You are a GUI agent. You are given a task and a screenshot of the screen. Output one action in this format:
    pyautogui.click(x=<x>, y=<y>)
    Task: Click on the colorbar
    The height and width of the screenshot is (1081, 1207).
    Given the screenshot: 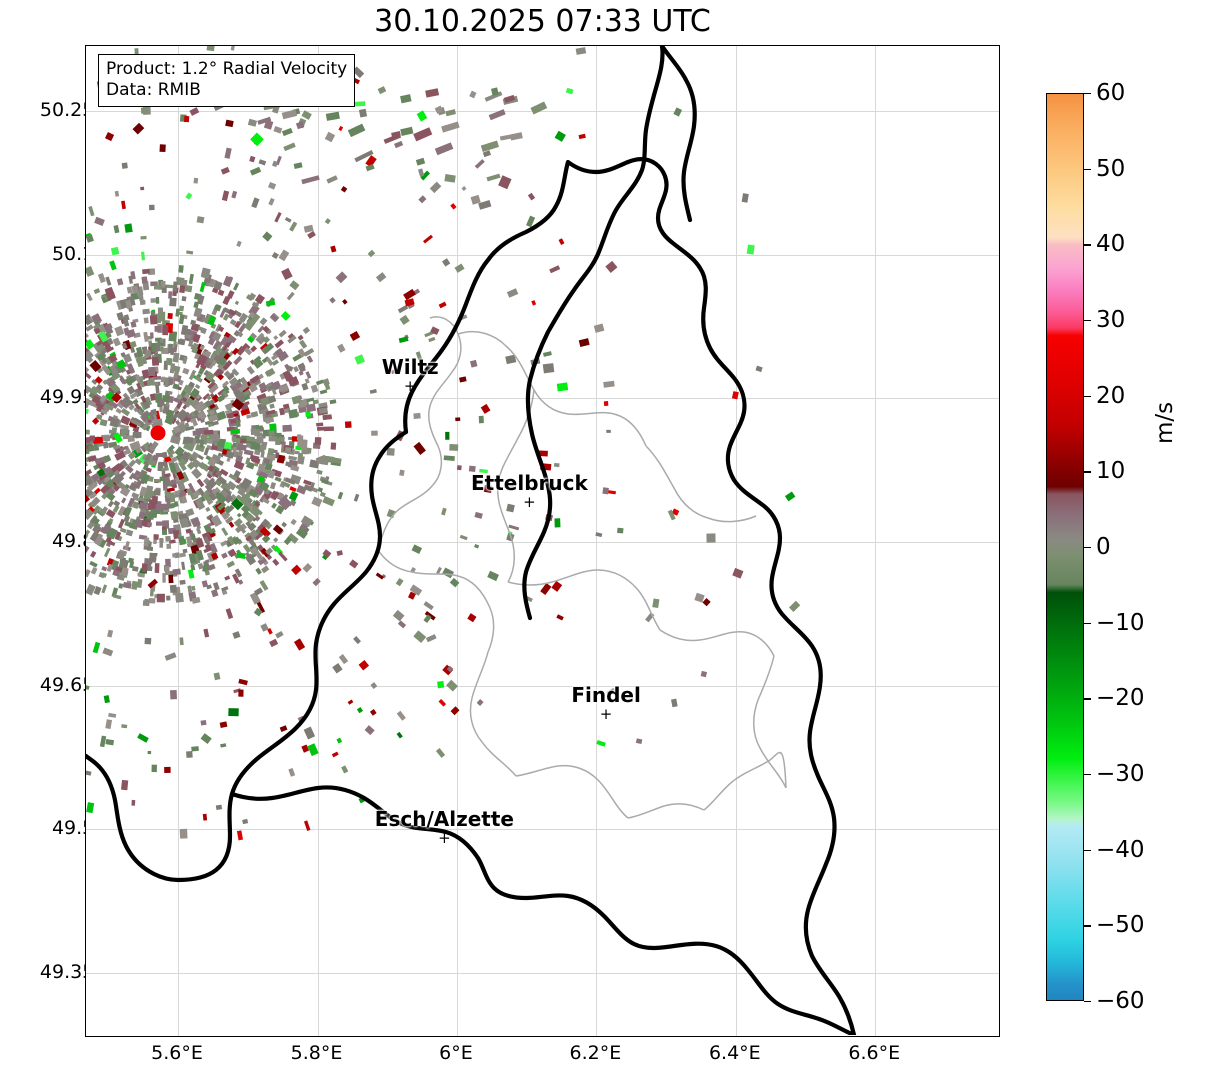 What is the action you would take?
    pyautogui.click(x=1065, y=547)
    